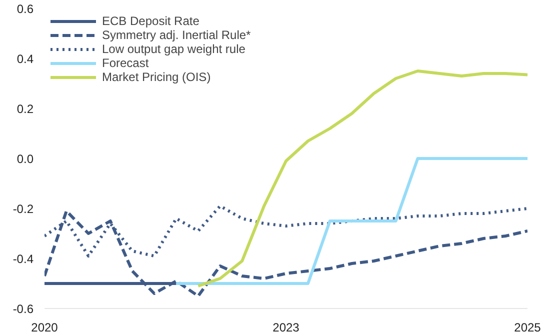  I want to click on y-tick-label: 0.0, so click(25, 159).